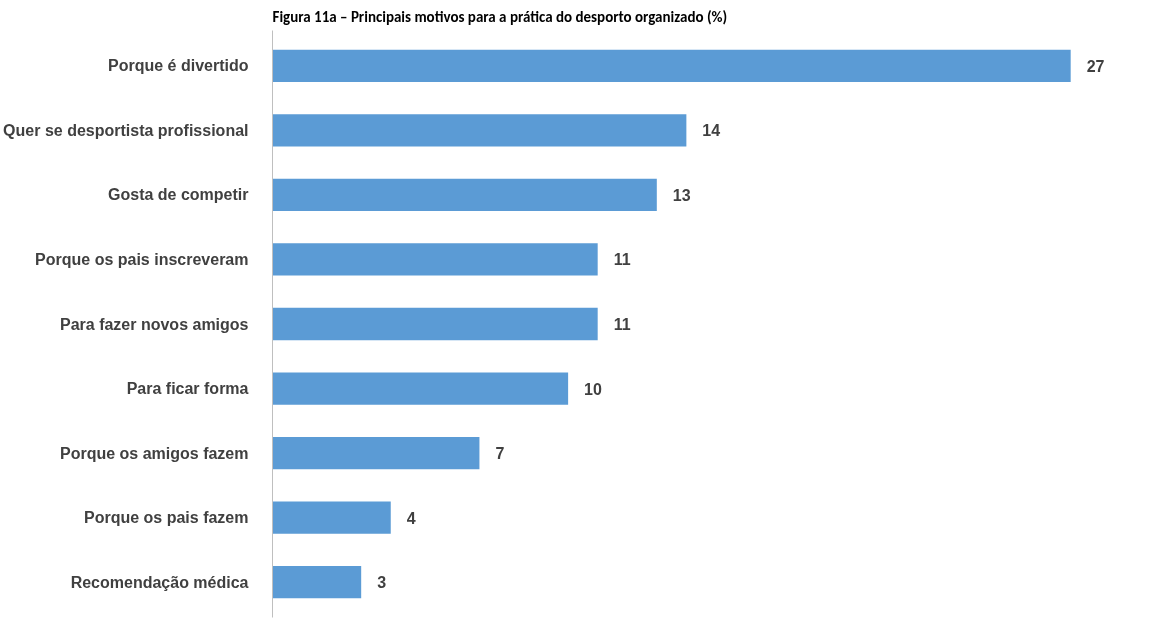 The width and height of the screenshot is (1176, 628). Describe the element at coordinates (500, 16) in the screenshot. I see `chart-title: Figura 11a – Principais motivos para a prática do desporto organizado (%)` at that location.